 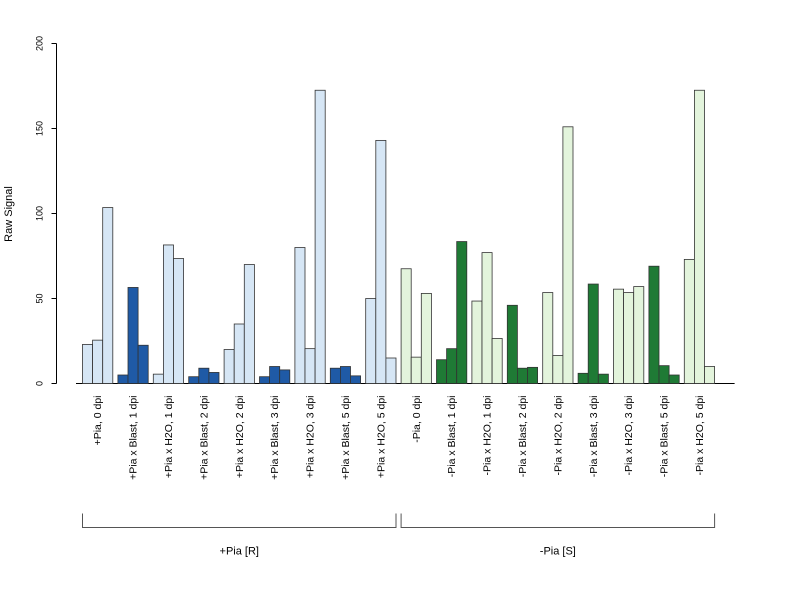 I want to click on x-tick-label: +Pia x H2O, 1 dpi, so click(x=169, y=437).